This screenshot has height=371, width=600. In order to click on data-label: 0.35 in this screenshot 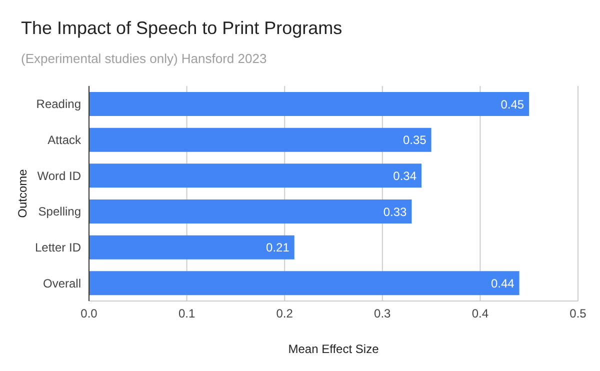, I will do `click(414, 140)`.